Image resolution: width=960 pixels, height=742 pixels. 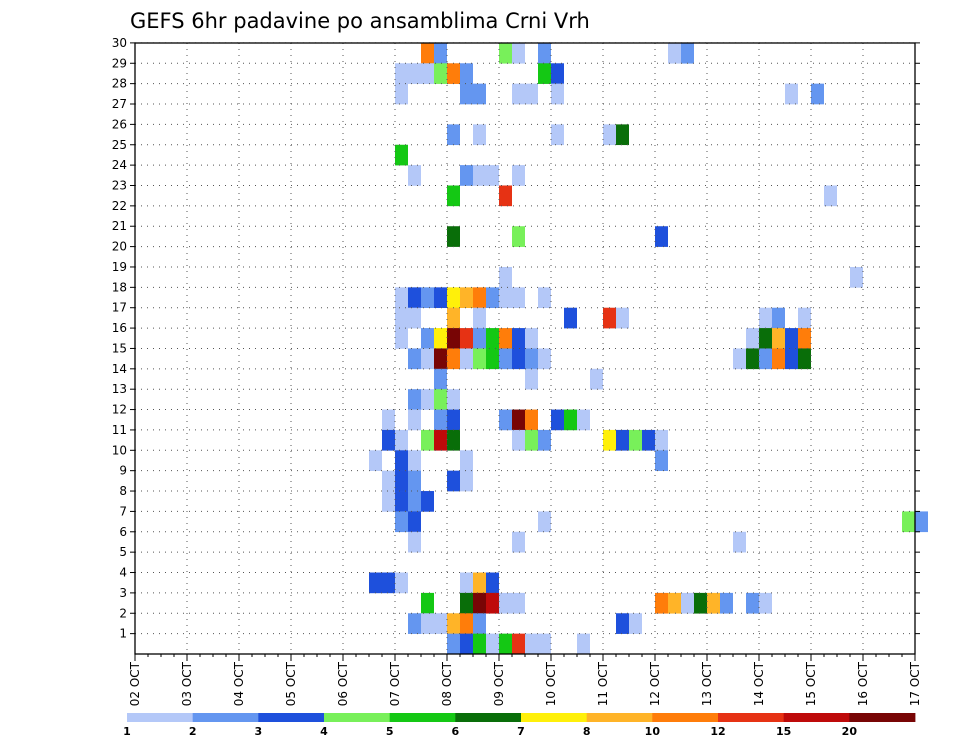 What do you see at coordinates (447, 683) in the screenshot?
I see `x-tick-label: 08 OCT` at bounding box center [447, 683].